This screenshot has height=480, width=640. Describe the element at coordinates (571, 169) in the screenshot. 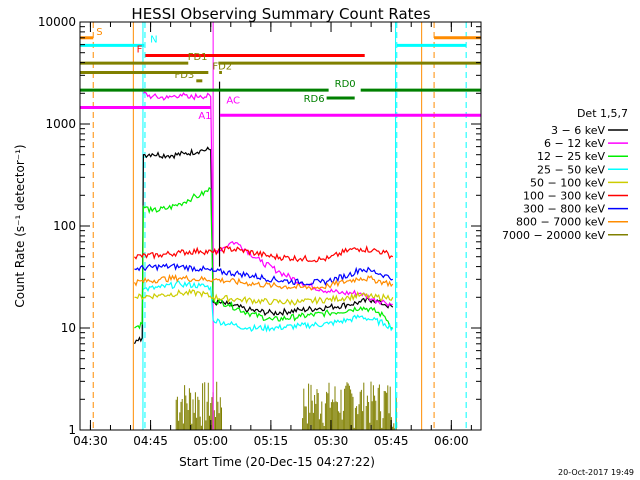

I see `legend-entry-label: 25 − 50 keV` at that location.